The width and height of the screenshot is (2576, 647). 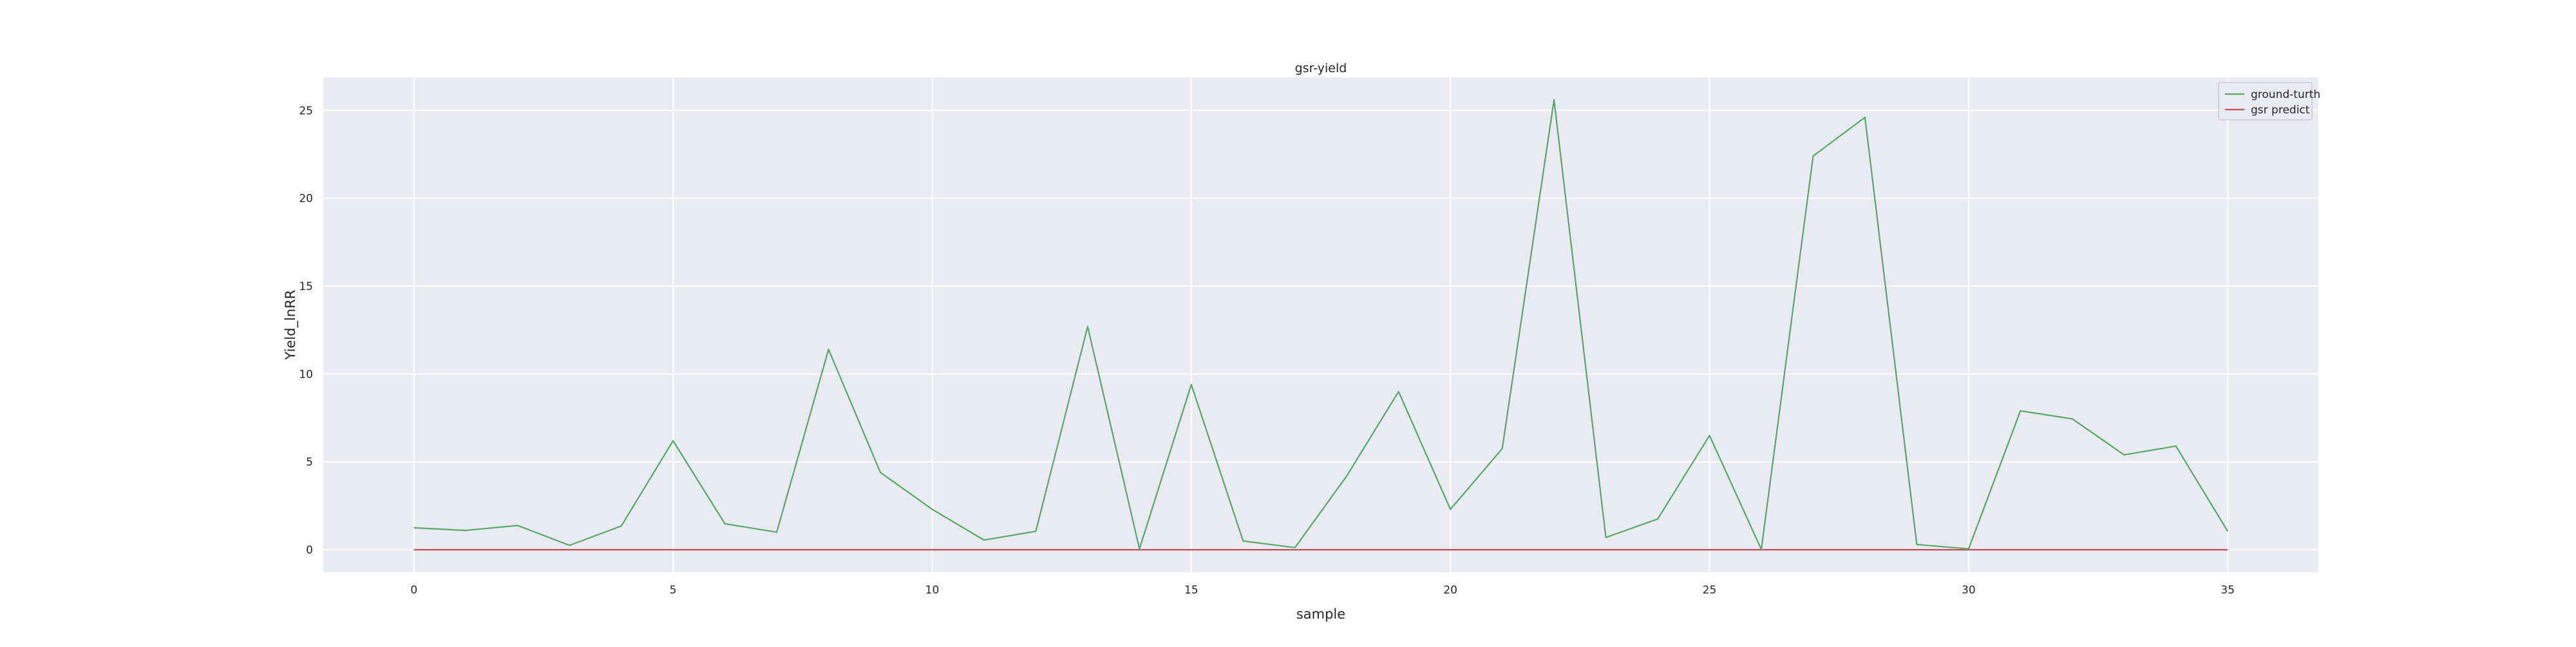 What do you see at coordinates (1450, 590) in the screenshot?
I see `x-tick-label: 20` at bounding box center [1450, 590].